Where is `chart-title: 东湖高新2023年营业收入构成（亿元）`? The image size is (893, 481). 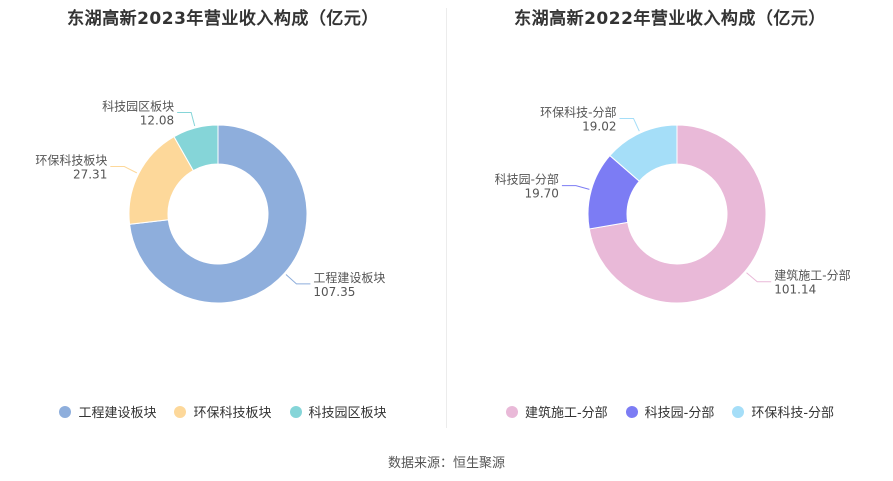
chart-title: 东湖高新2023年营业收入构成（亿元） is located at coordinates (223, 19).